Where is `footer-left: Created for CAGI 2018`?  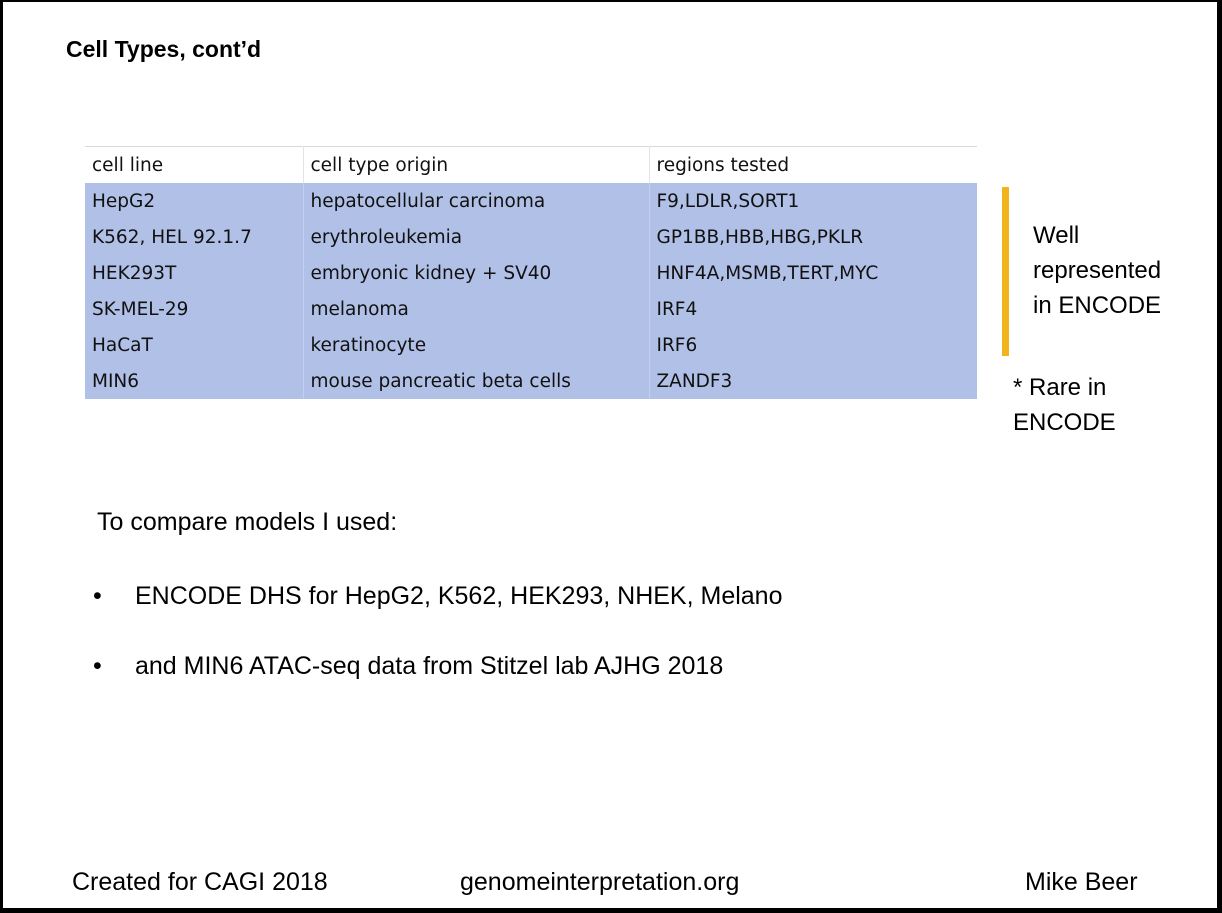 footer-left: Created for CAGI 2018 is located at coordinates (200, 882).